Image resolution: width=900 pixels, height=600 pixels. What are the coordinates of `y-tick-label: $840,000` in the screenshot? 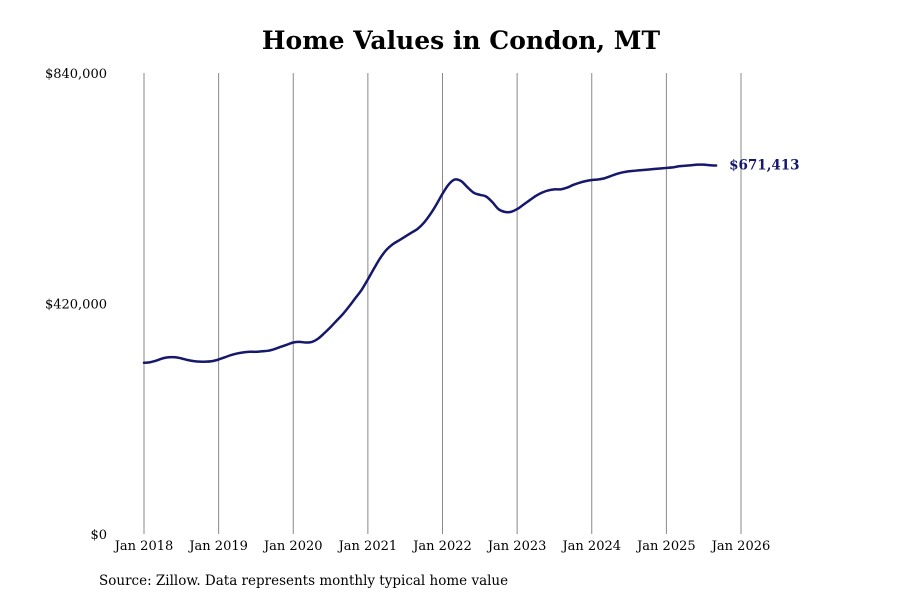 It's located at (76, 74).